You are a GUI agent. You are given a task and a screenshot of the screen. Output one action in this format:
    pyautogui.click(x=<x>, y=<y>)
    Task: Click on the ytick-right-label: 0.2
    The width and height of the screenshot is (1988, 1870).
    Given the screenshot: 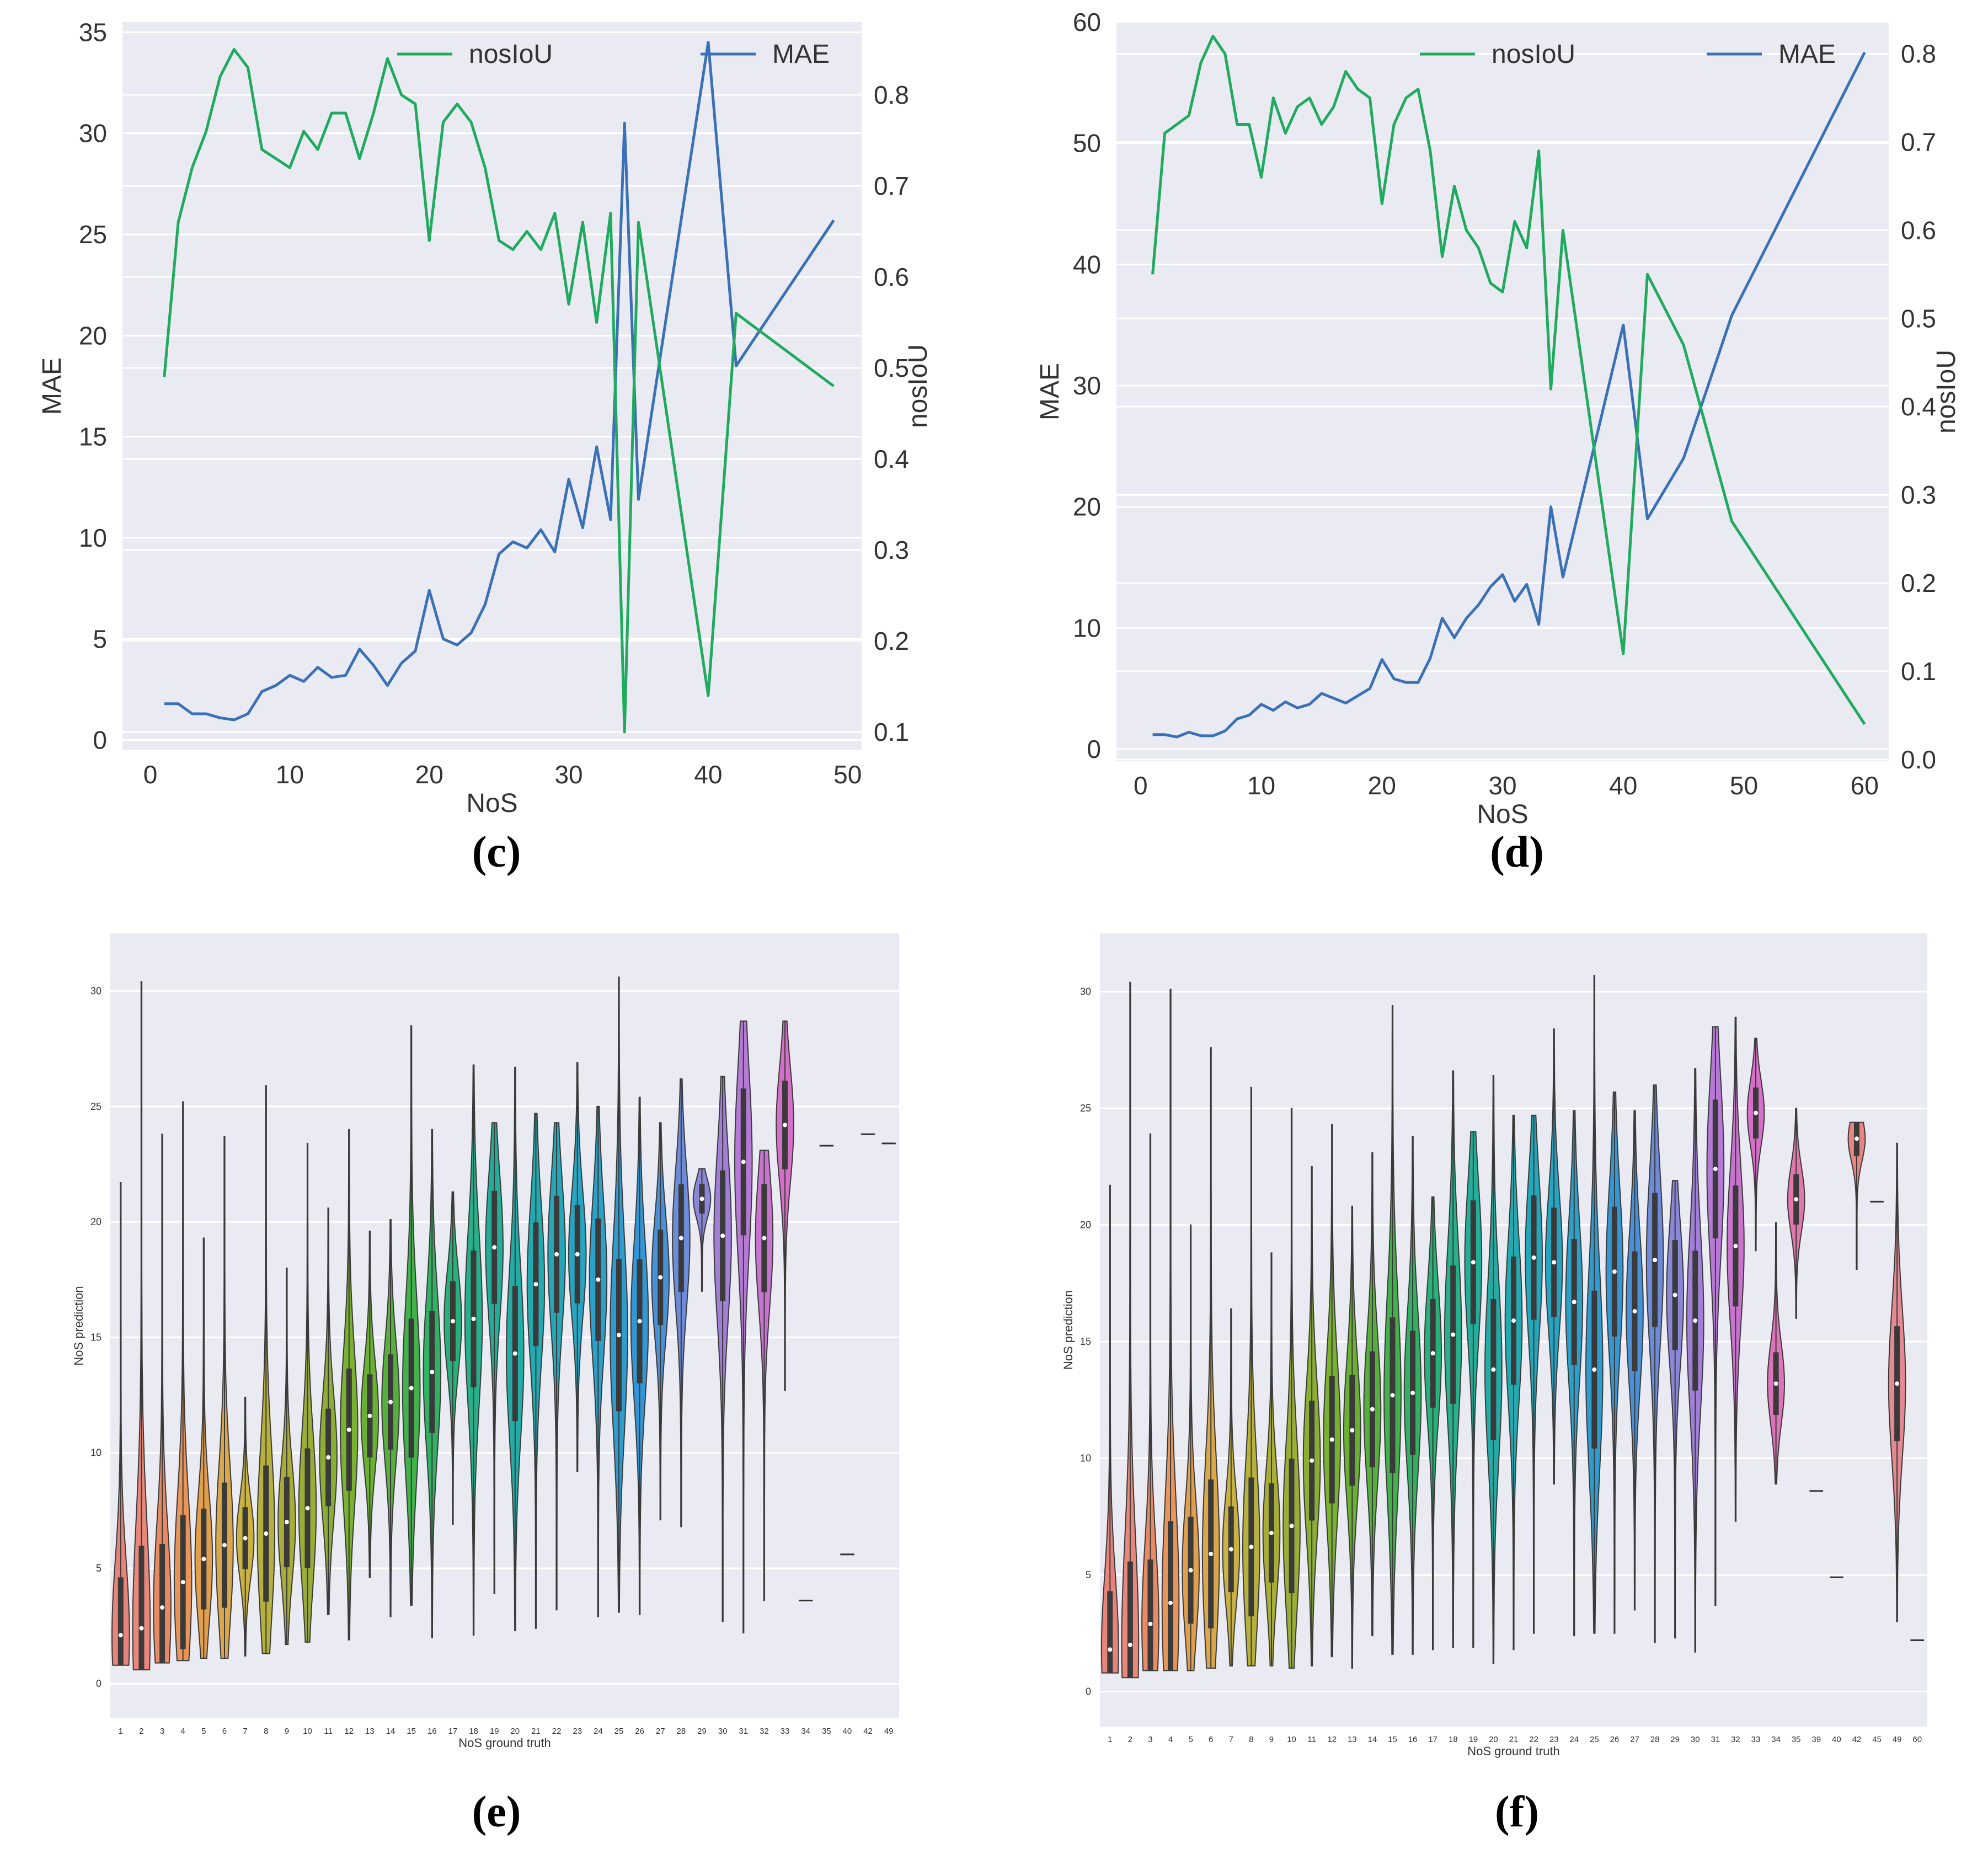 What is the action you would take?
    pyautogui.click(x=1919, y=583)
    